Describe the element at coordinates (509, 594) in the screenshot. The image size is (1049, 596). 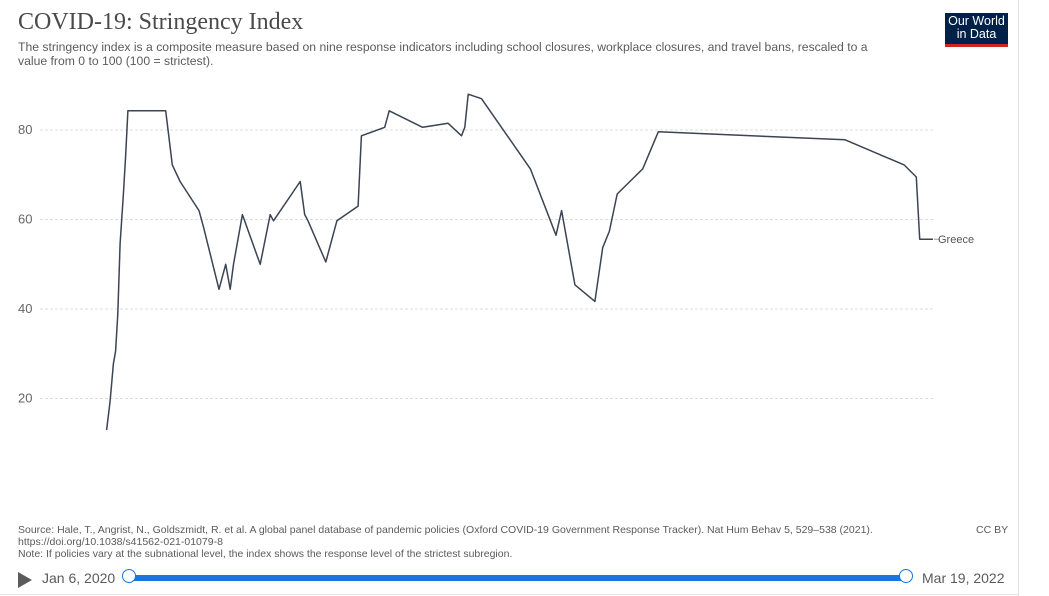
I see `bottom-border` at that location.